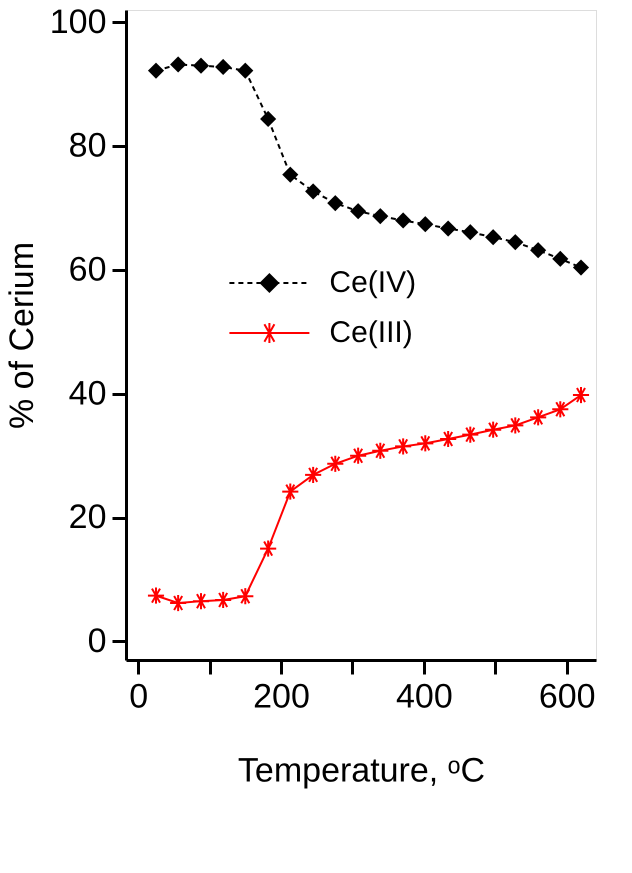 This screenshot has width=632, height=873. I want to click on y-tick-label: 80, so click(87, 145).